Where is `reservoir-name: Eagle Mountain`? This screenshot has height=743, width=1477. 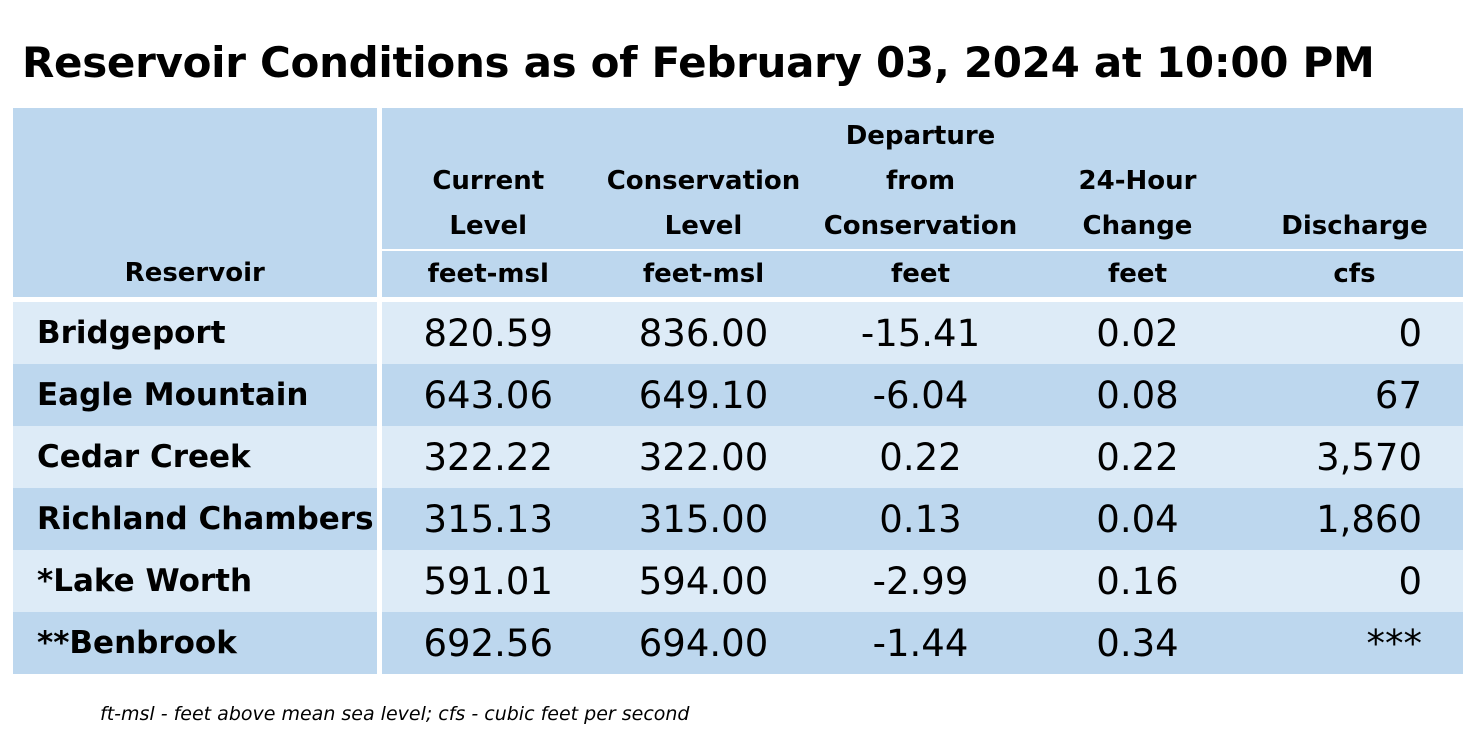
reservoir-name: Eagle Mountain is located at coordinates (197, 395).